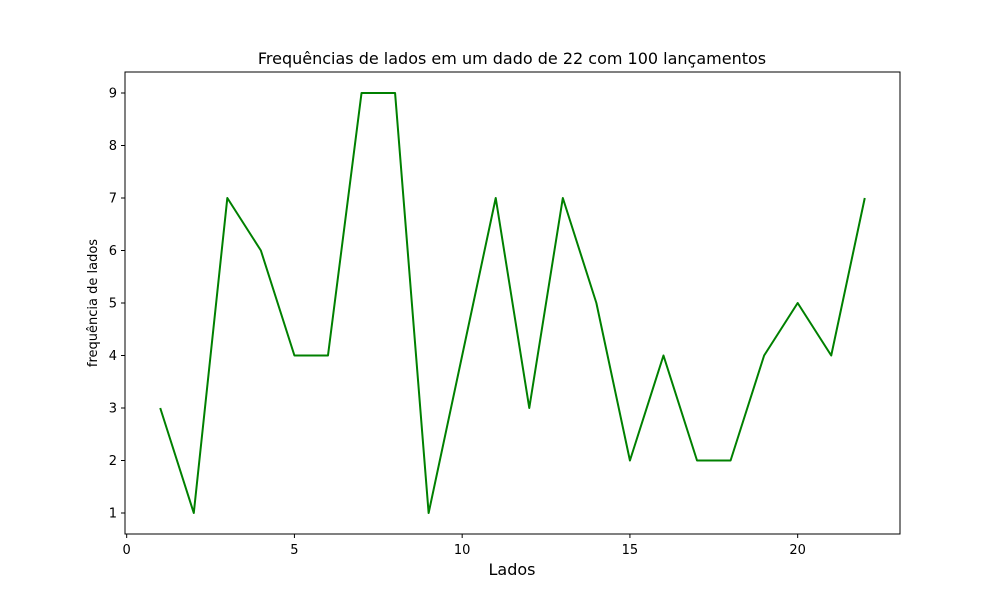 This screenshot has height=600, width=1000. Describe the element at coordinates (113, 514) in the screenshot. I see `y-tick-label: 1` at that location.